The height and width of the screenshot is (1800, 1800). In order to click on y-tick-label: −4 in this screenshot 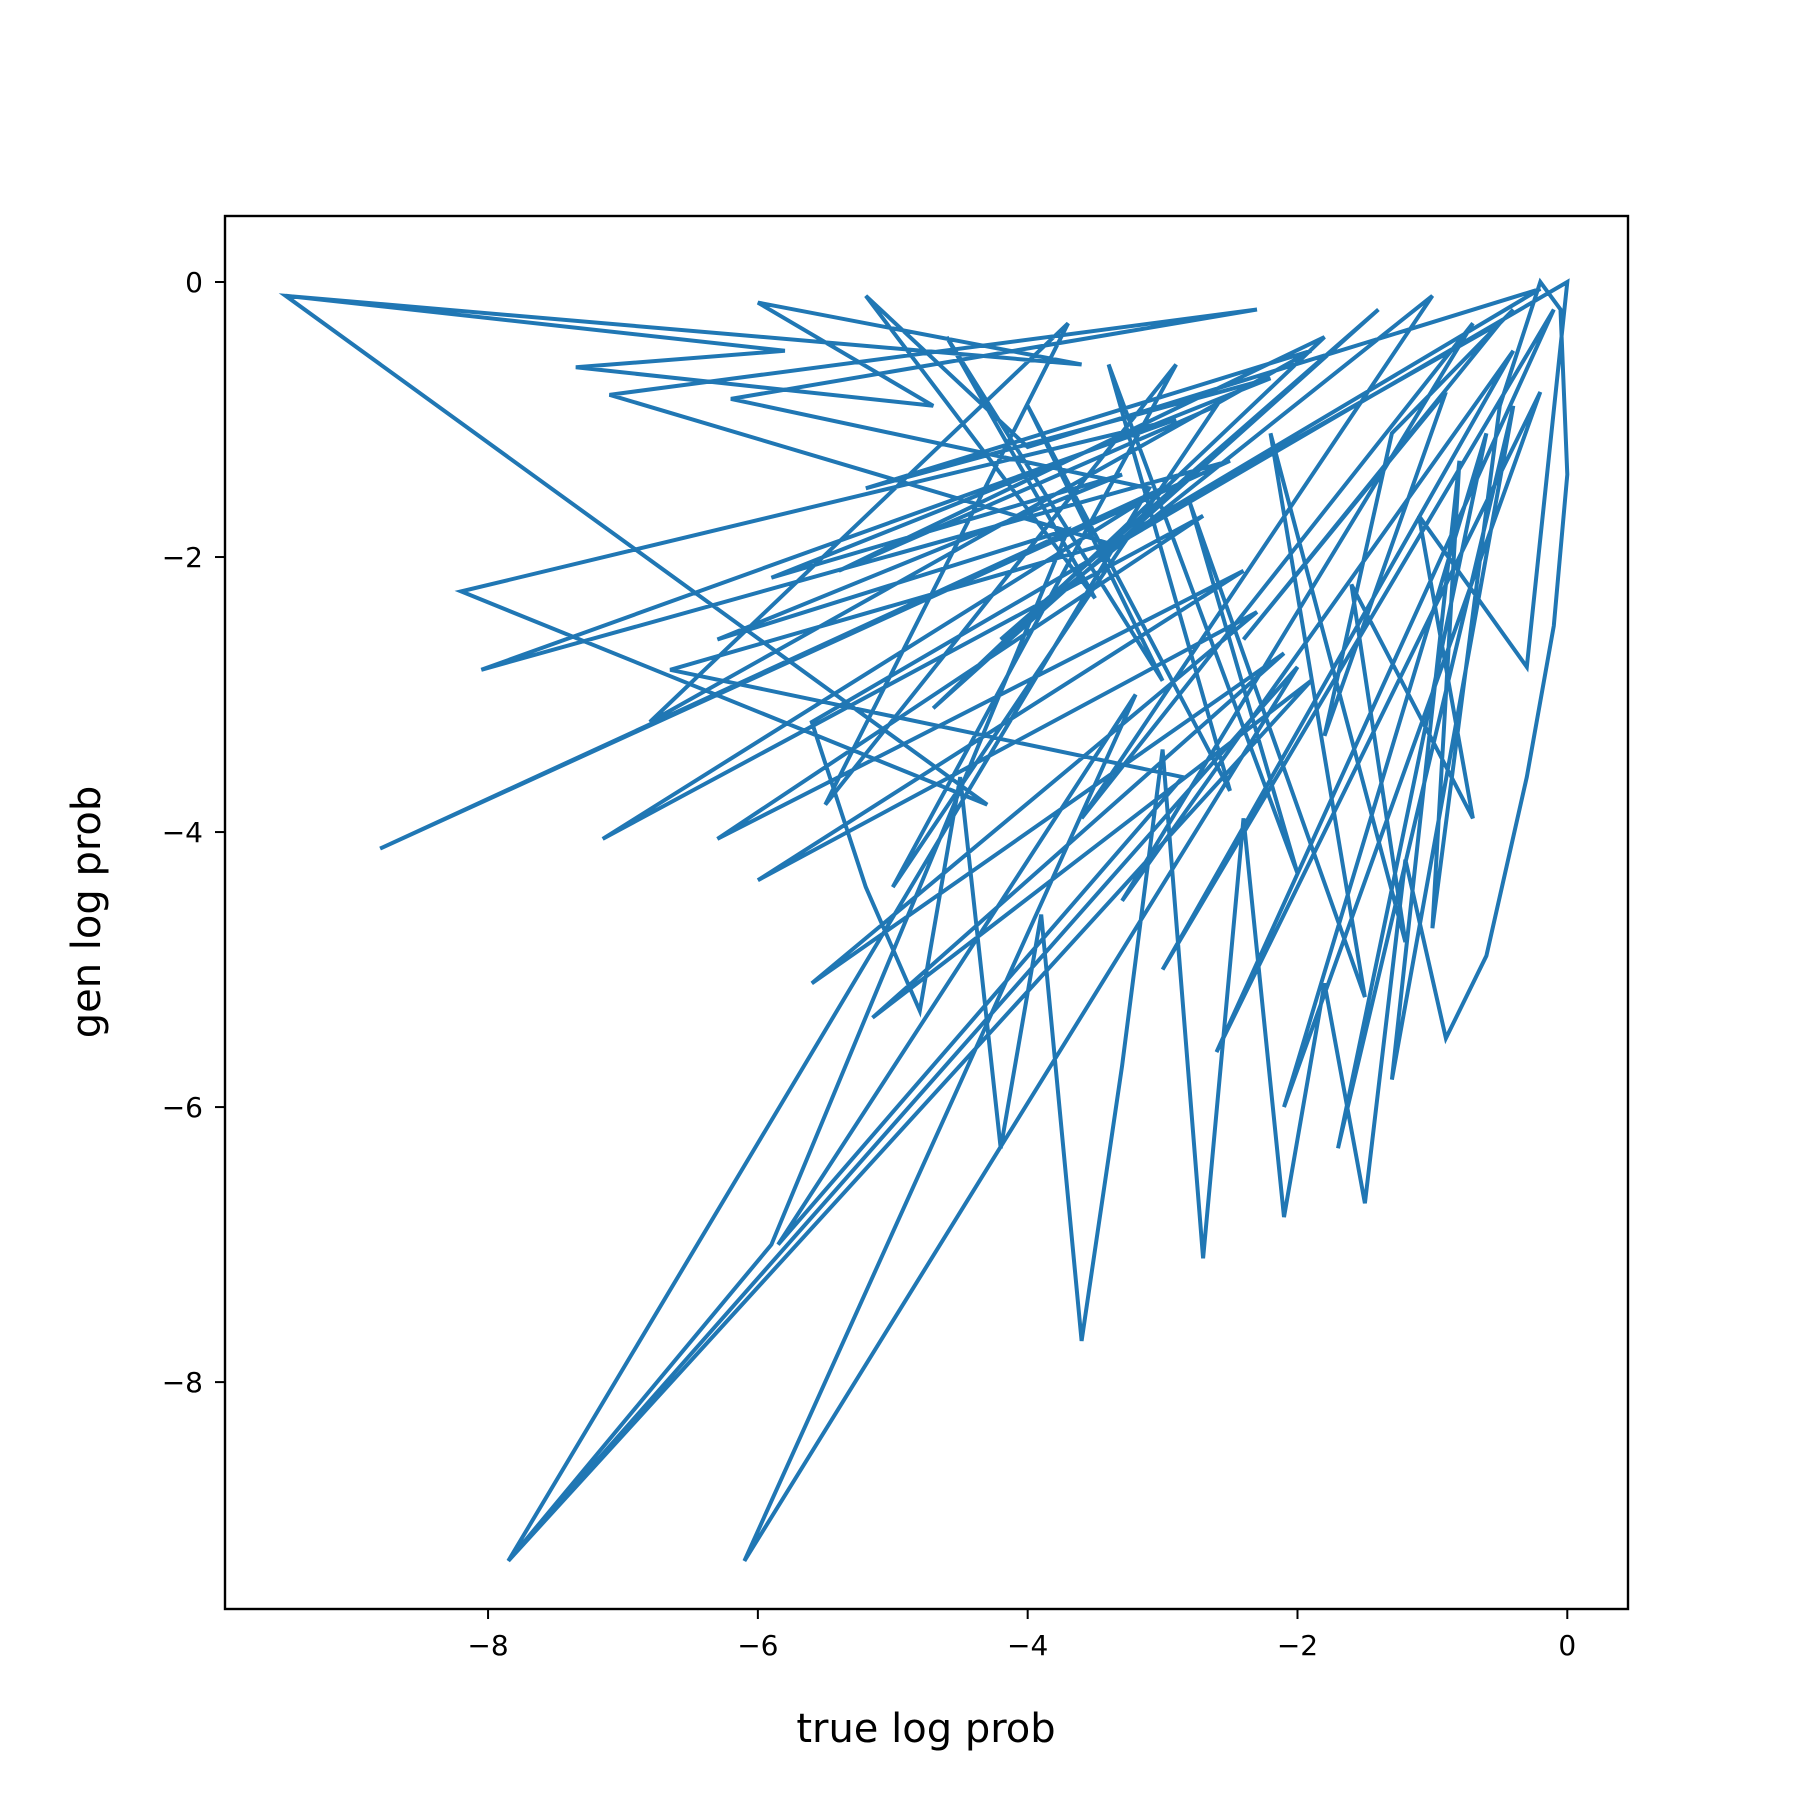, I will do `click(182, 832)`.